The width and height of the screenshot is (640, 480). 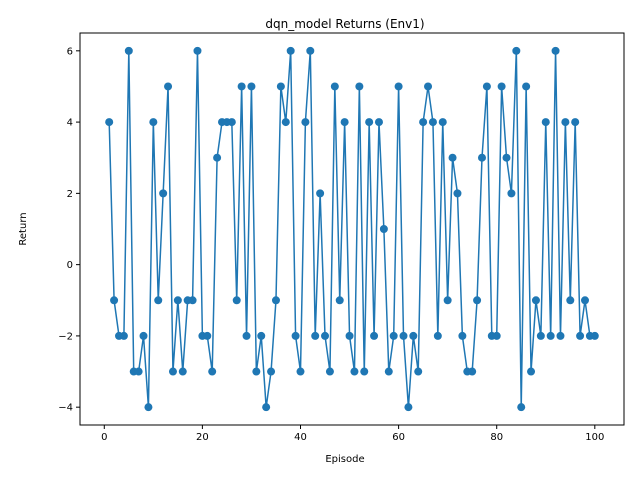 I want to click on y-axis-label: Return, so click(x=23, y=228).